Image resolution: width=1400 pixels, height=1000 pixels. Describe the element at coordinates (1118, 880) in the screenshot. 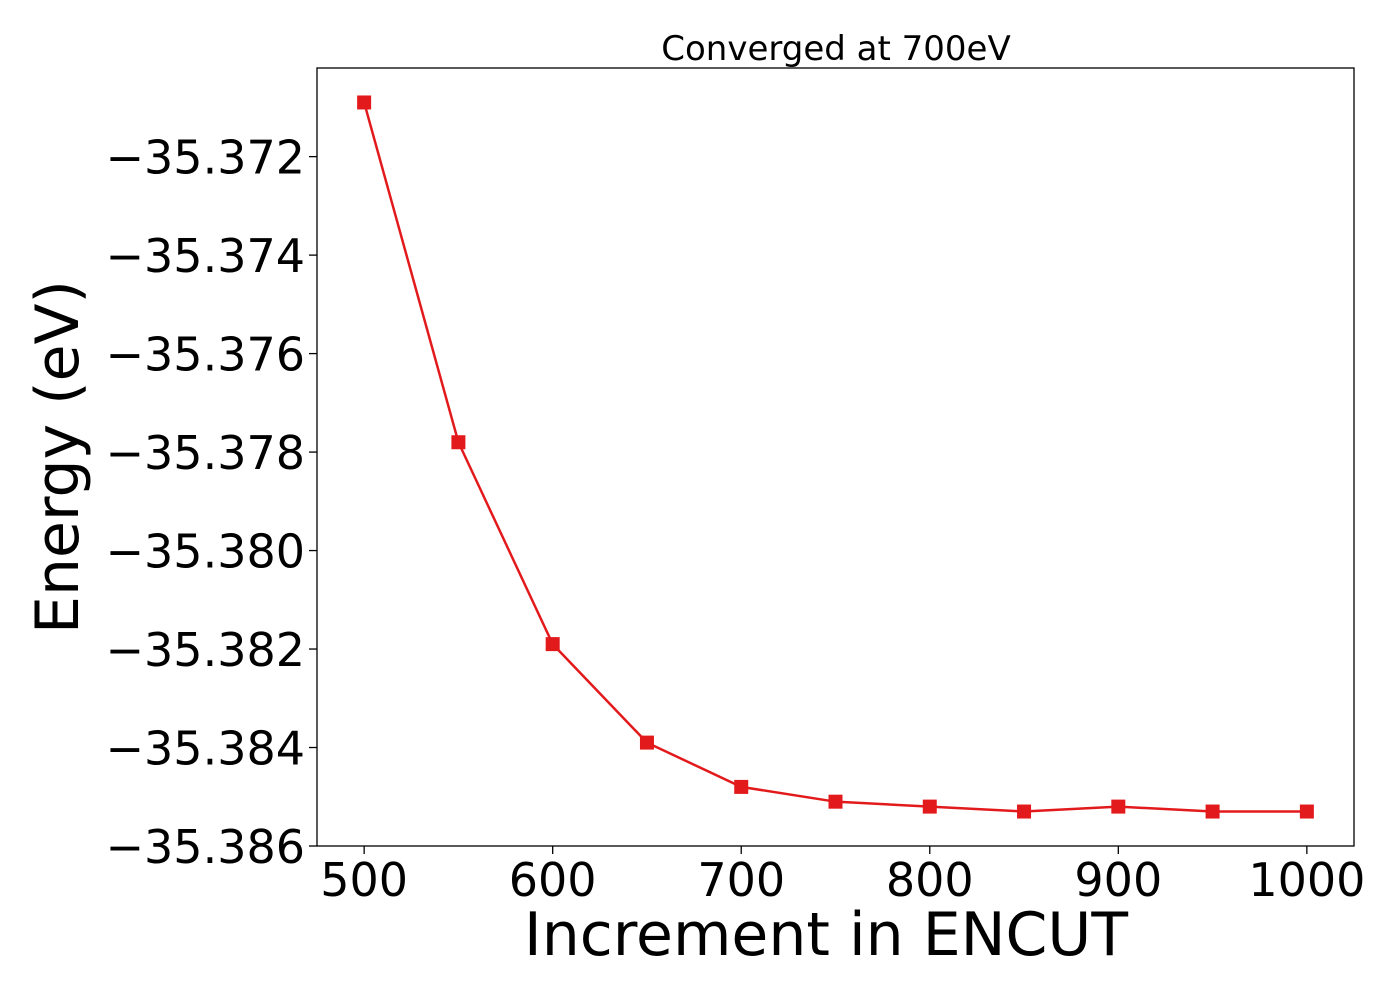

I see `x-tick-label: 900` at that location.